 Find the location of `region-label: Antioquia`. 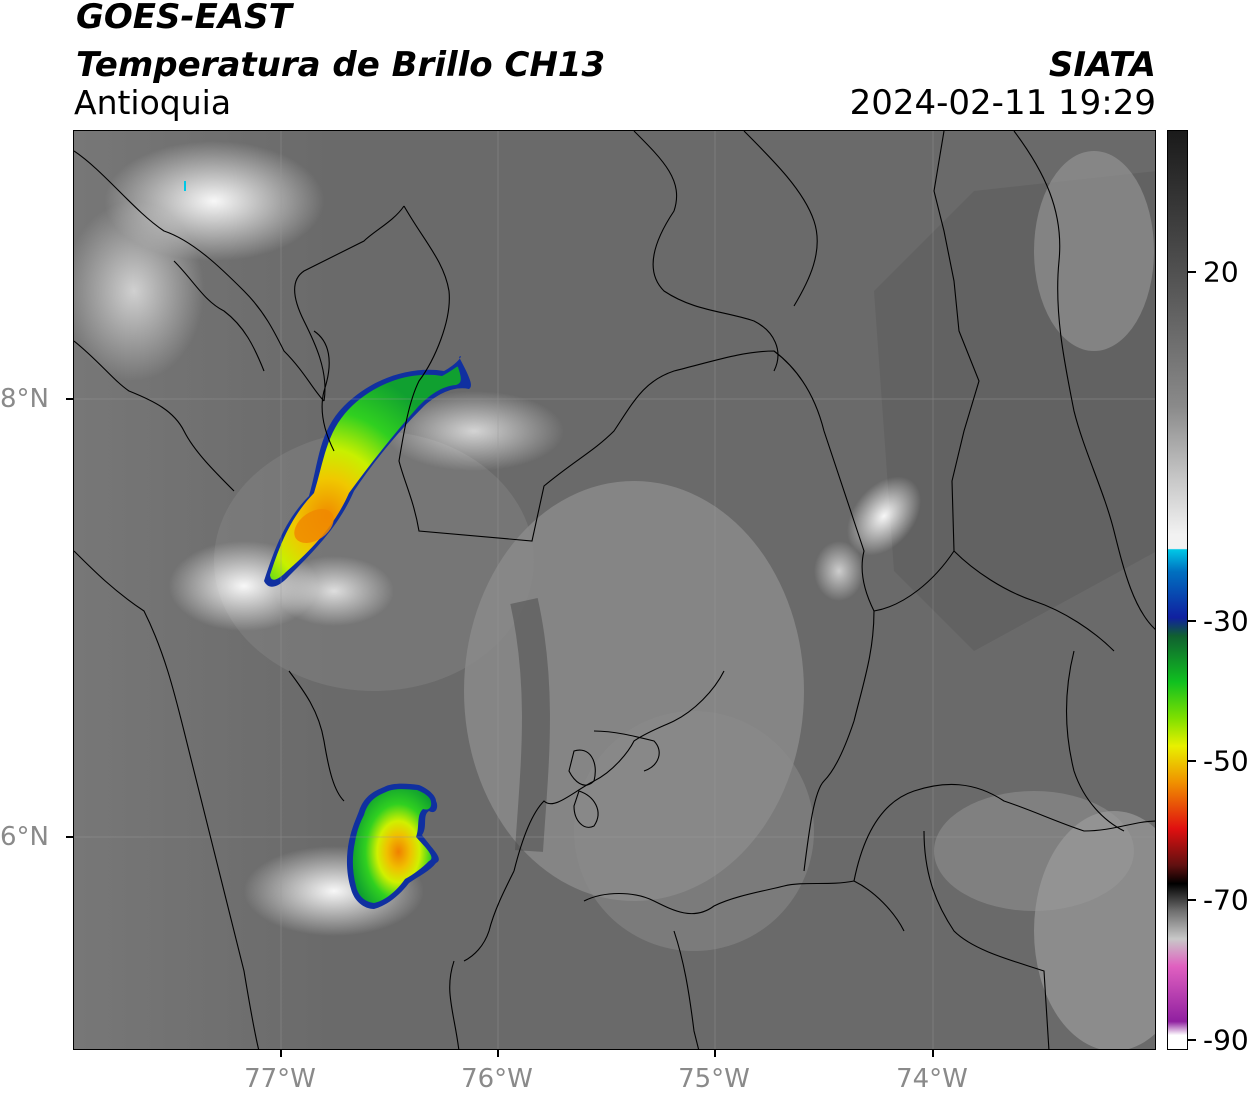

region-label: Antioquia is located at coordinates (153, 102).